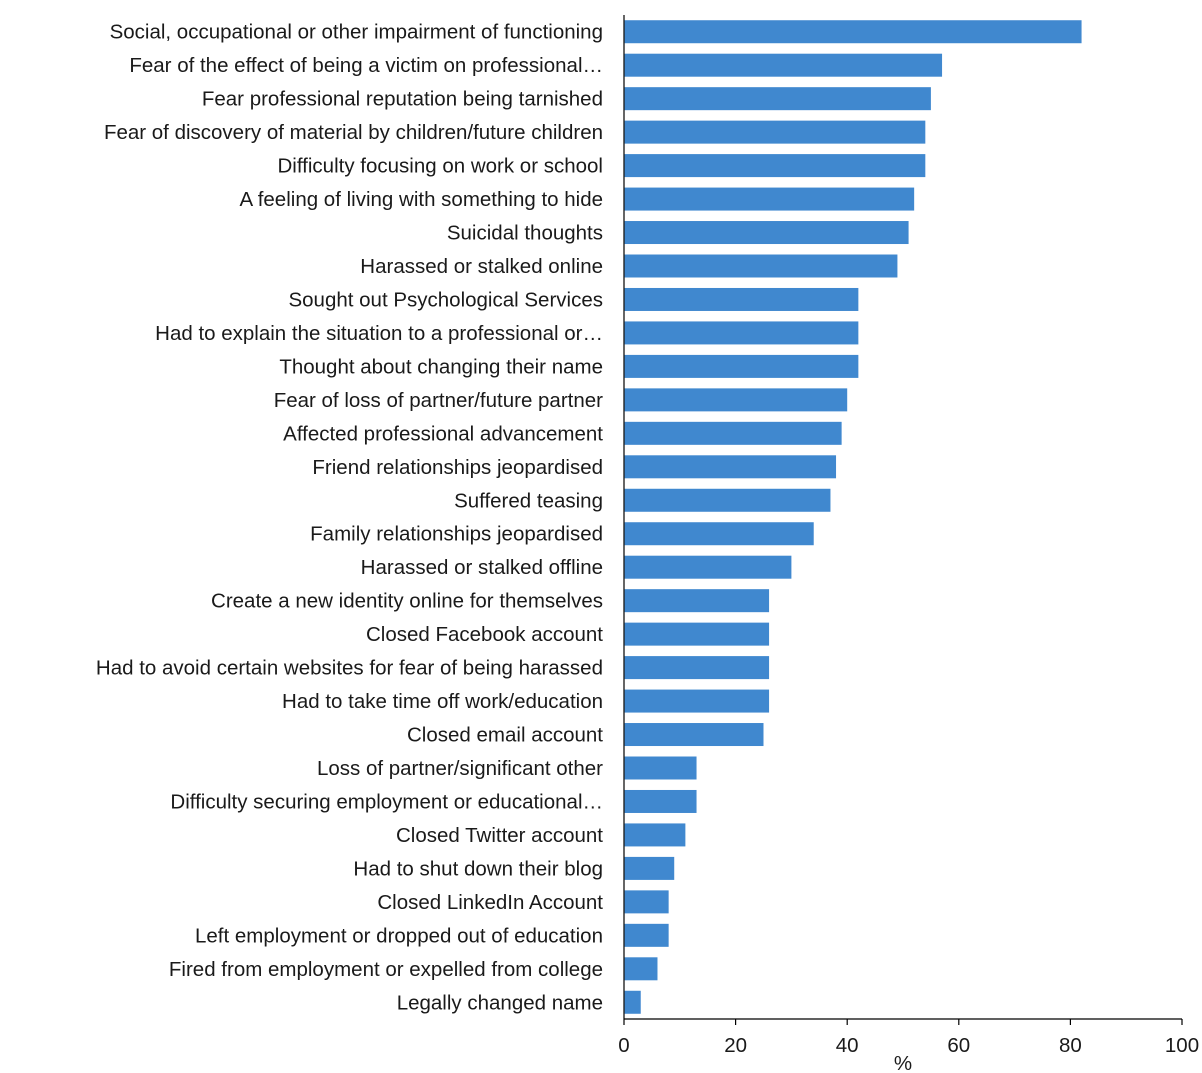  Describe the element at coordinates (908, 1038) in the screenshot. I see `x-axis-ticks: 0 20 40 60 80 100` at that location.